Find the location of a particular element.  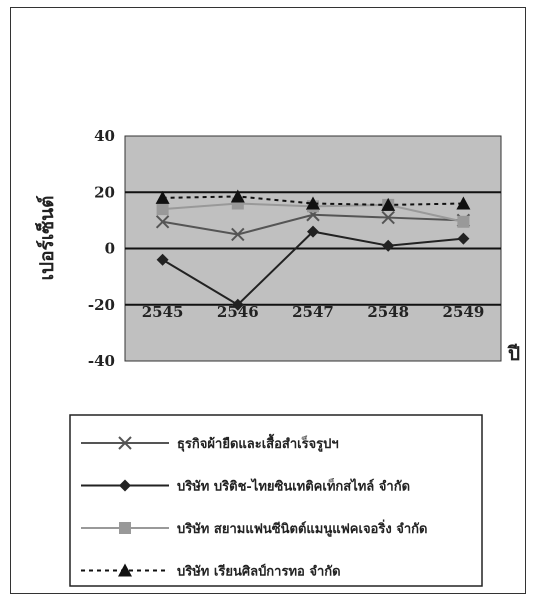

legend-label: ธุรกิจผ้ายืดและเสื้อสำเร็จรูปฯ is located at coordinates (258, 442).